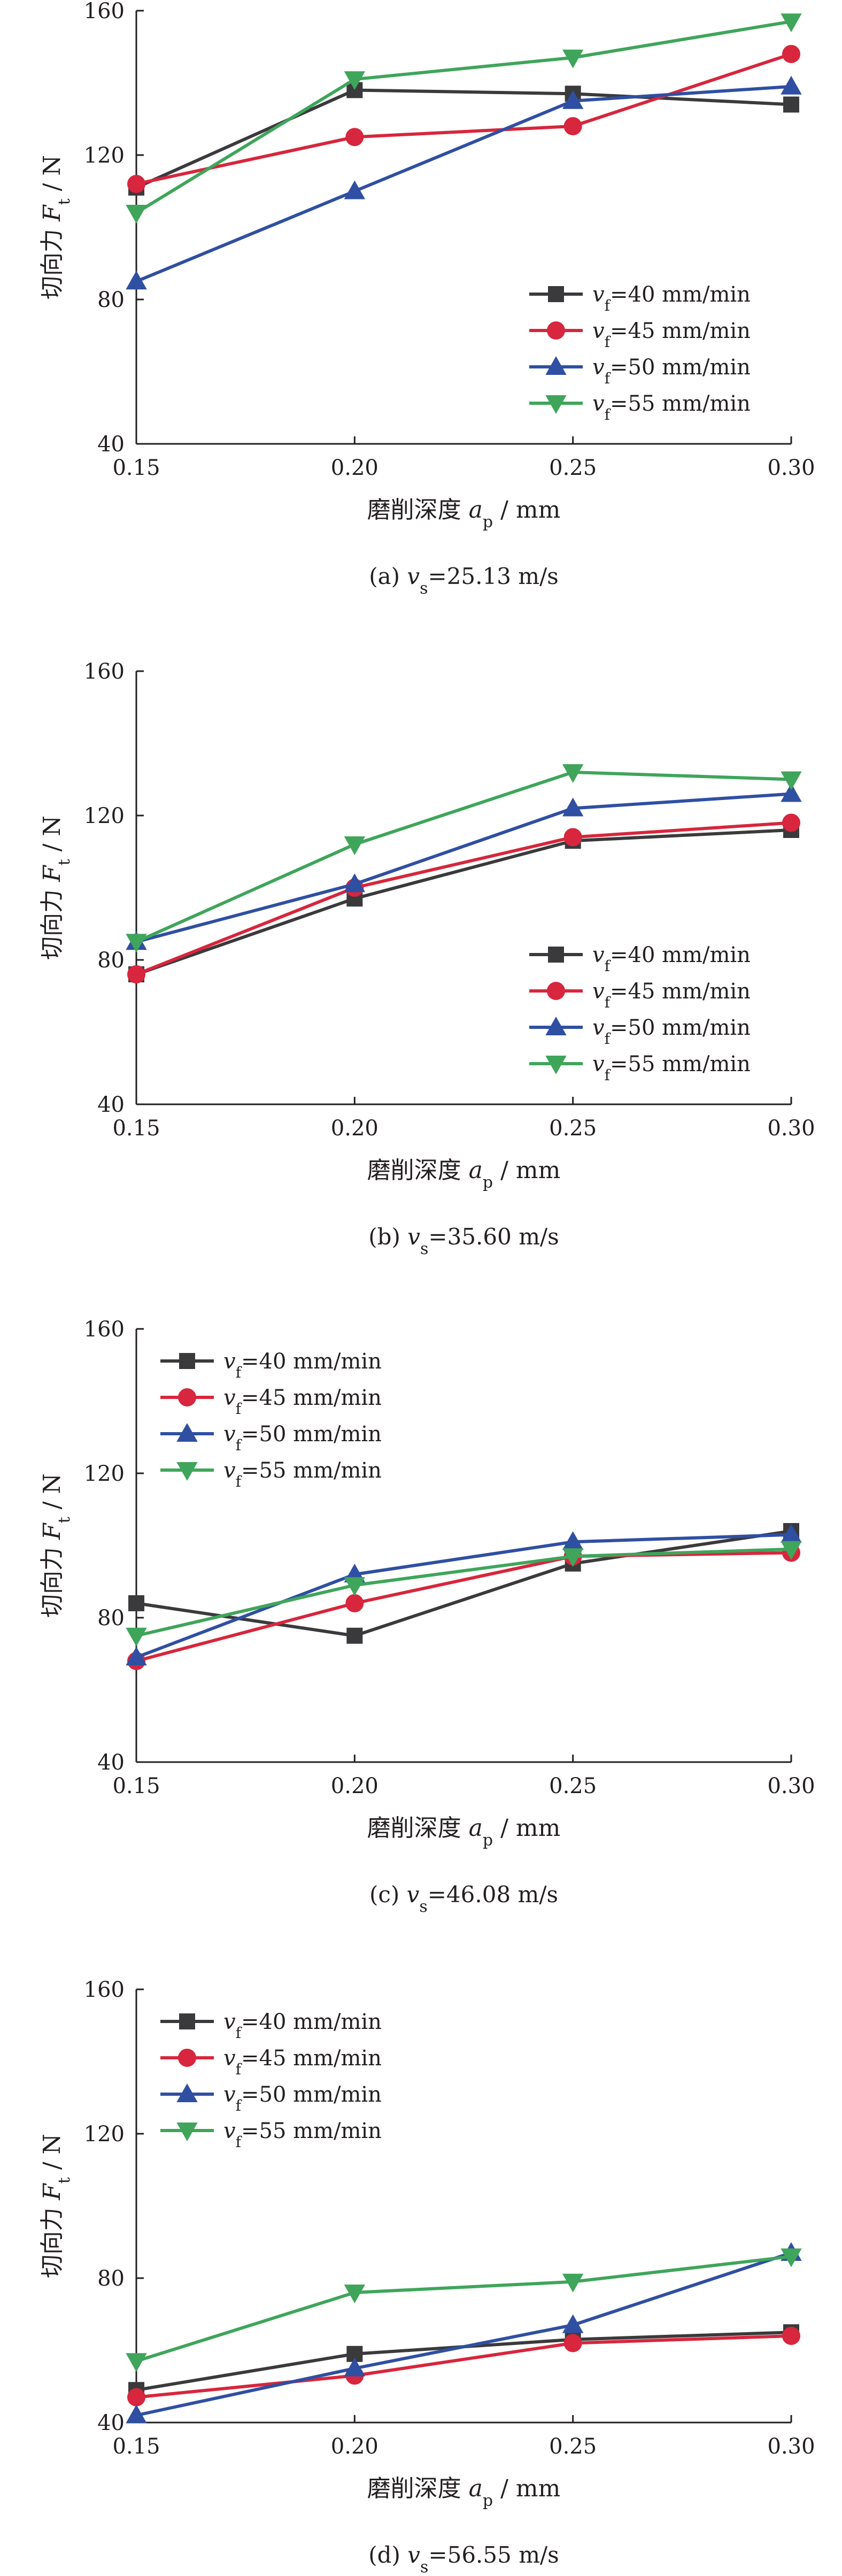  Describe the element at coordinates (104, 155) in the screenshot. I see `y-tick-label: 120` at that location.